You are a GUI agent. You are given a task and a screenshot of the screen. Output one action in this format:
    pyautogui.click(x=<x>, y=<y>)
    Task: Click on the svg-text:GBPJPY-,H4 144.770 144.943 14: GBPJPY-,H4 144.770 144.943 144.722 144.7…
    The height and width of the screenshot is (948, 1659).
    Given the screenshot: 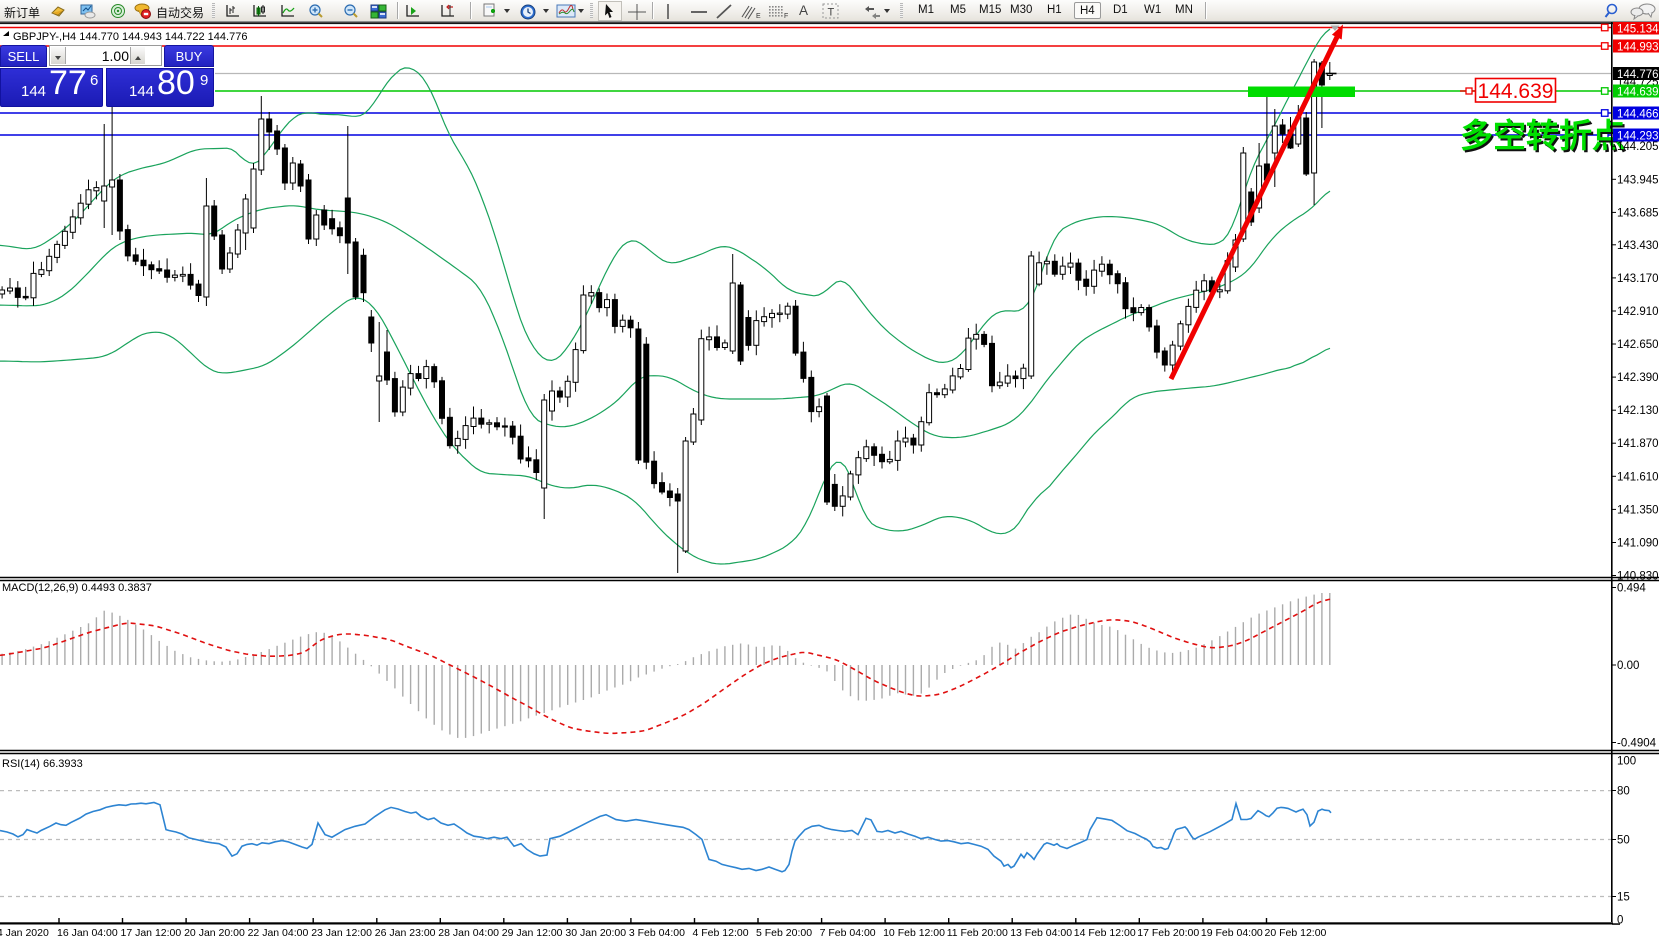 What is the action you would take?
    pyautogui.click(x=130, y=37)
    